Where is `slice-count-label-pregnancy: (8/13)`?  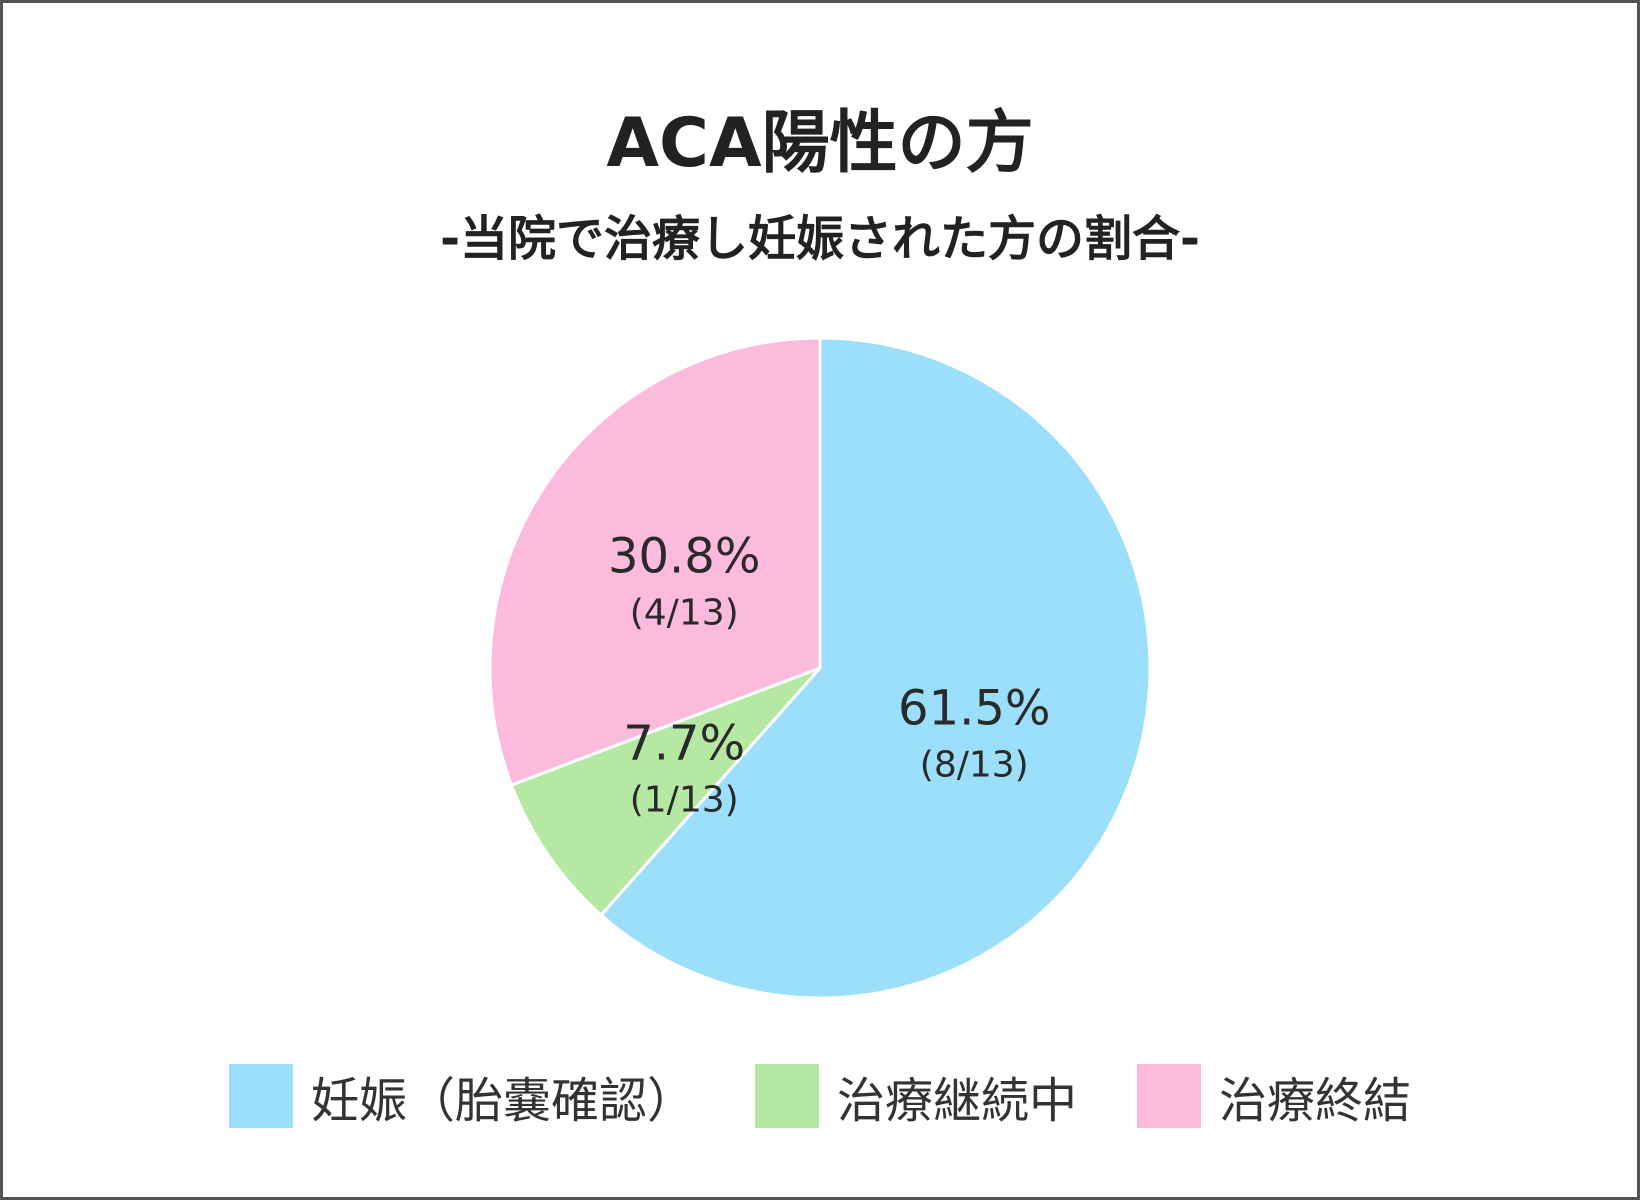 slice-count-label-pregnancy: (8/13) is located at coordinates (974, 765).